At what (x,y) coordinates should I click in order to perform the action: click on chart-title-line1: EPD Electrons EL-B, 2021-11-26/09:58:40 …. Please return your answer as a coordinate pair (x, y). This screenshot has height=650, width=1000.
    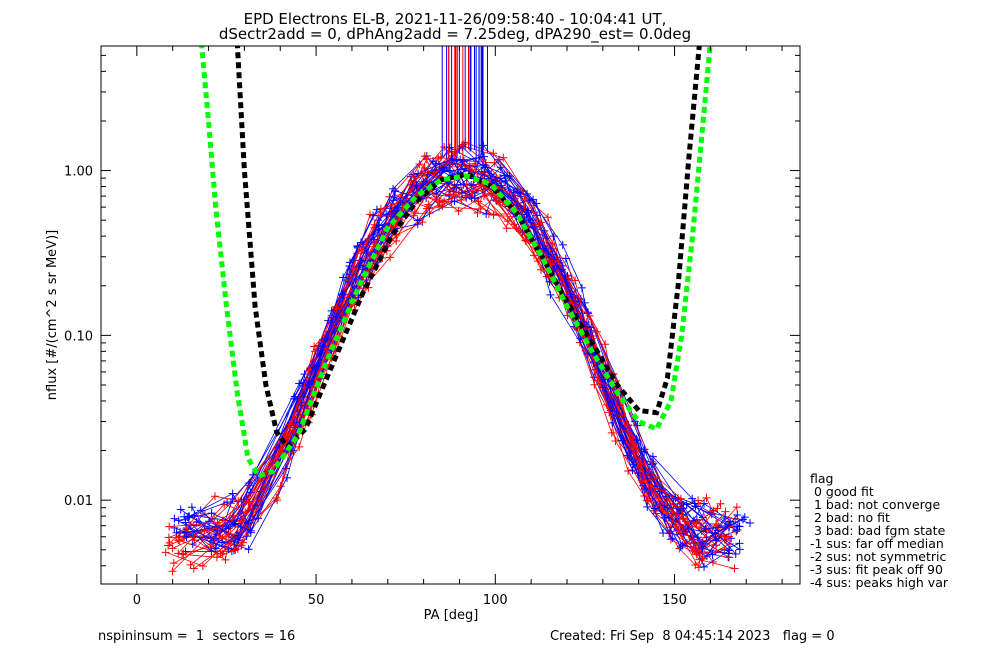
    Looking at the image, I should click on (455, 19).